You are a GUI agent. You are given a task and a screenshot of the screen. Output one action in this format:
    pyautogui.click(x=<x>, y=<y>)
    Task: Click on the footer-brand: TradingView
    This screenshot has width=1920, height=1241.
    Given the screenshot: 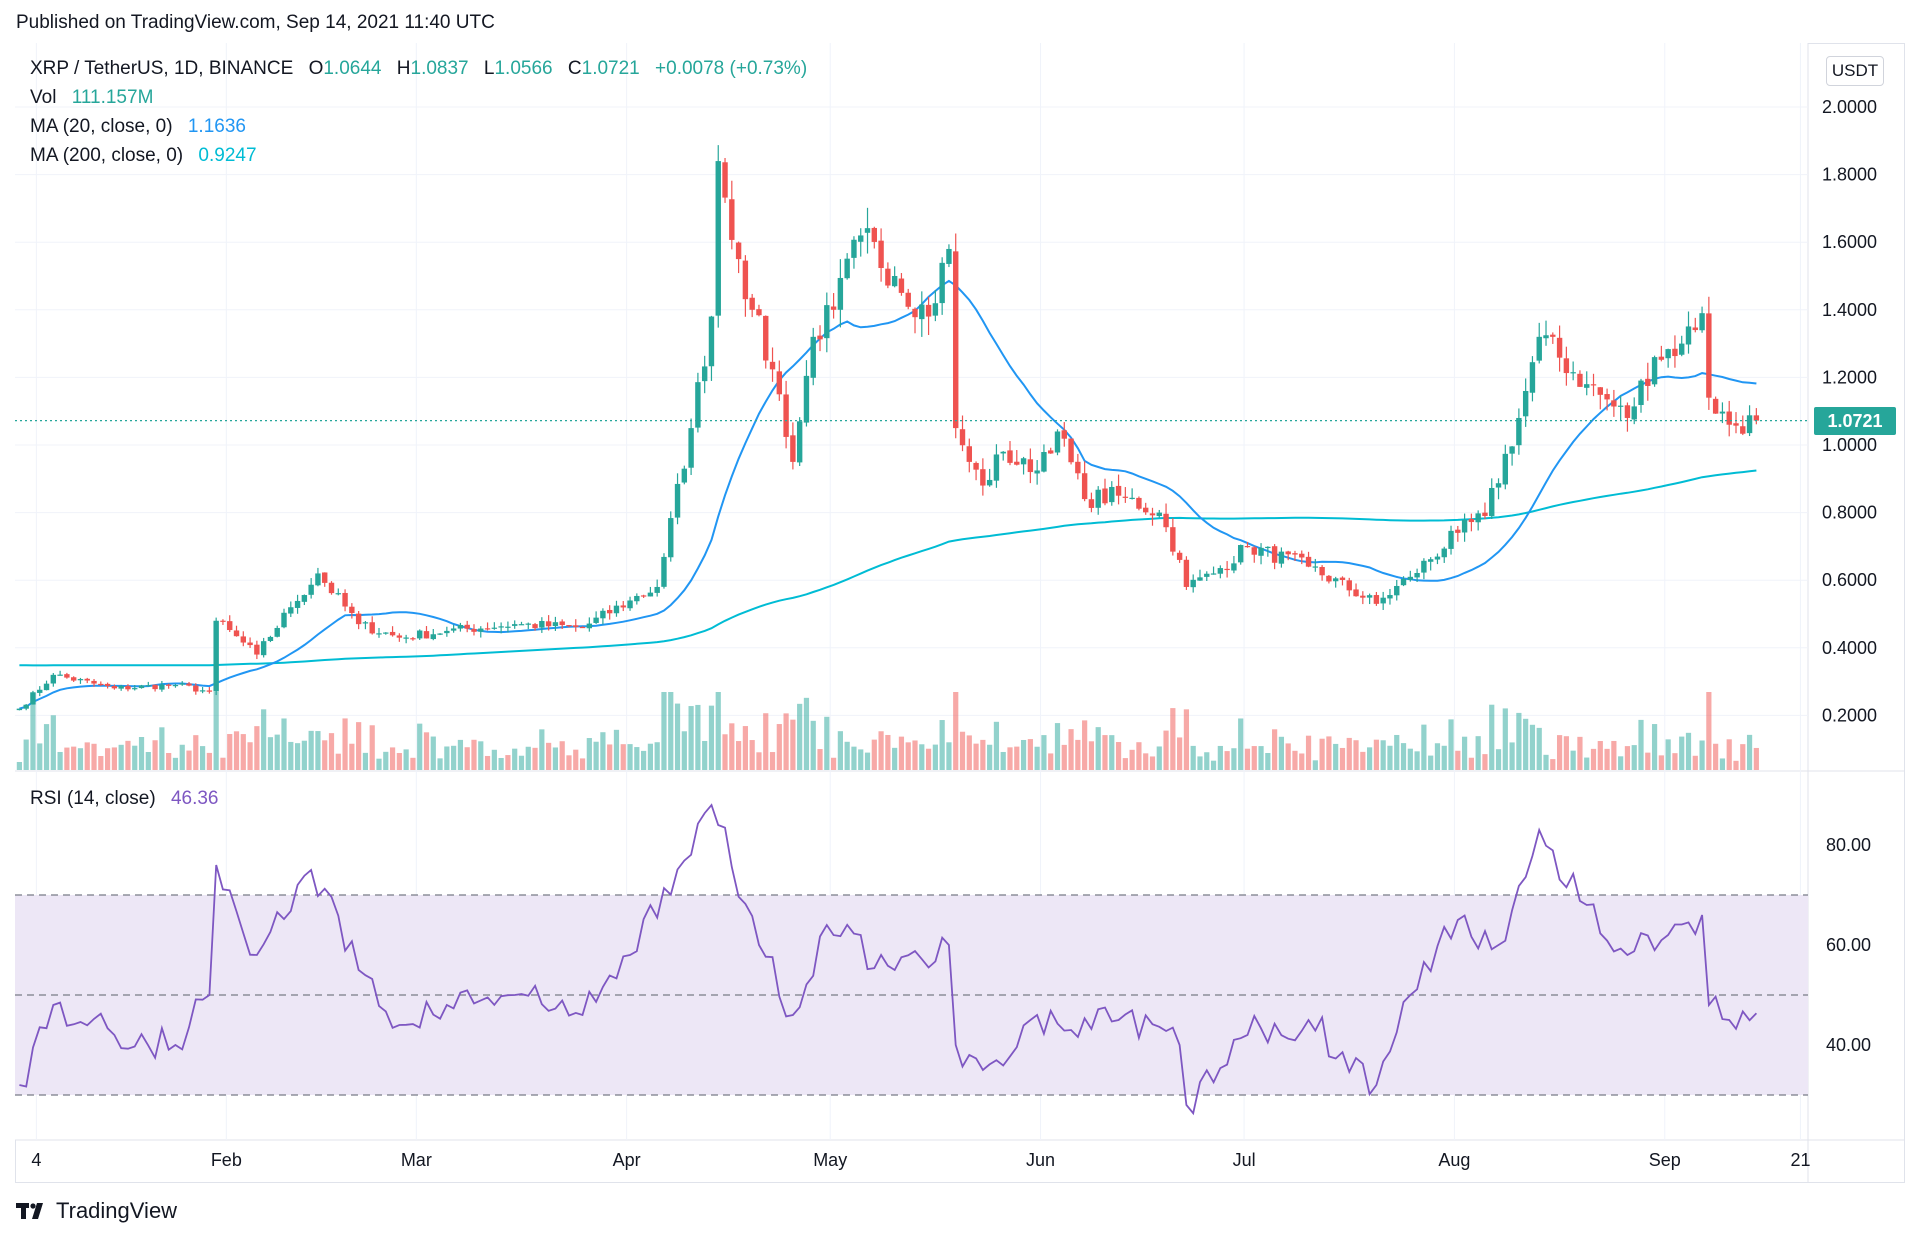 What is the action you would take?
    pyautogui.click(x=96, y=1211)
    